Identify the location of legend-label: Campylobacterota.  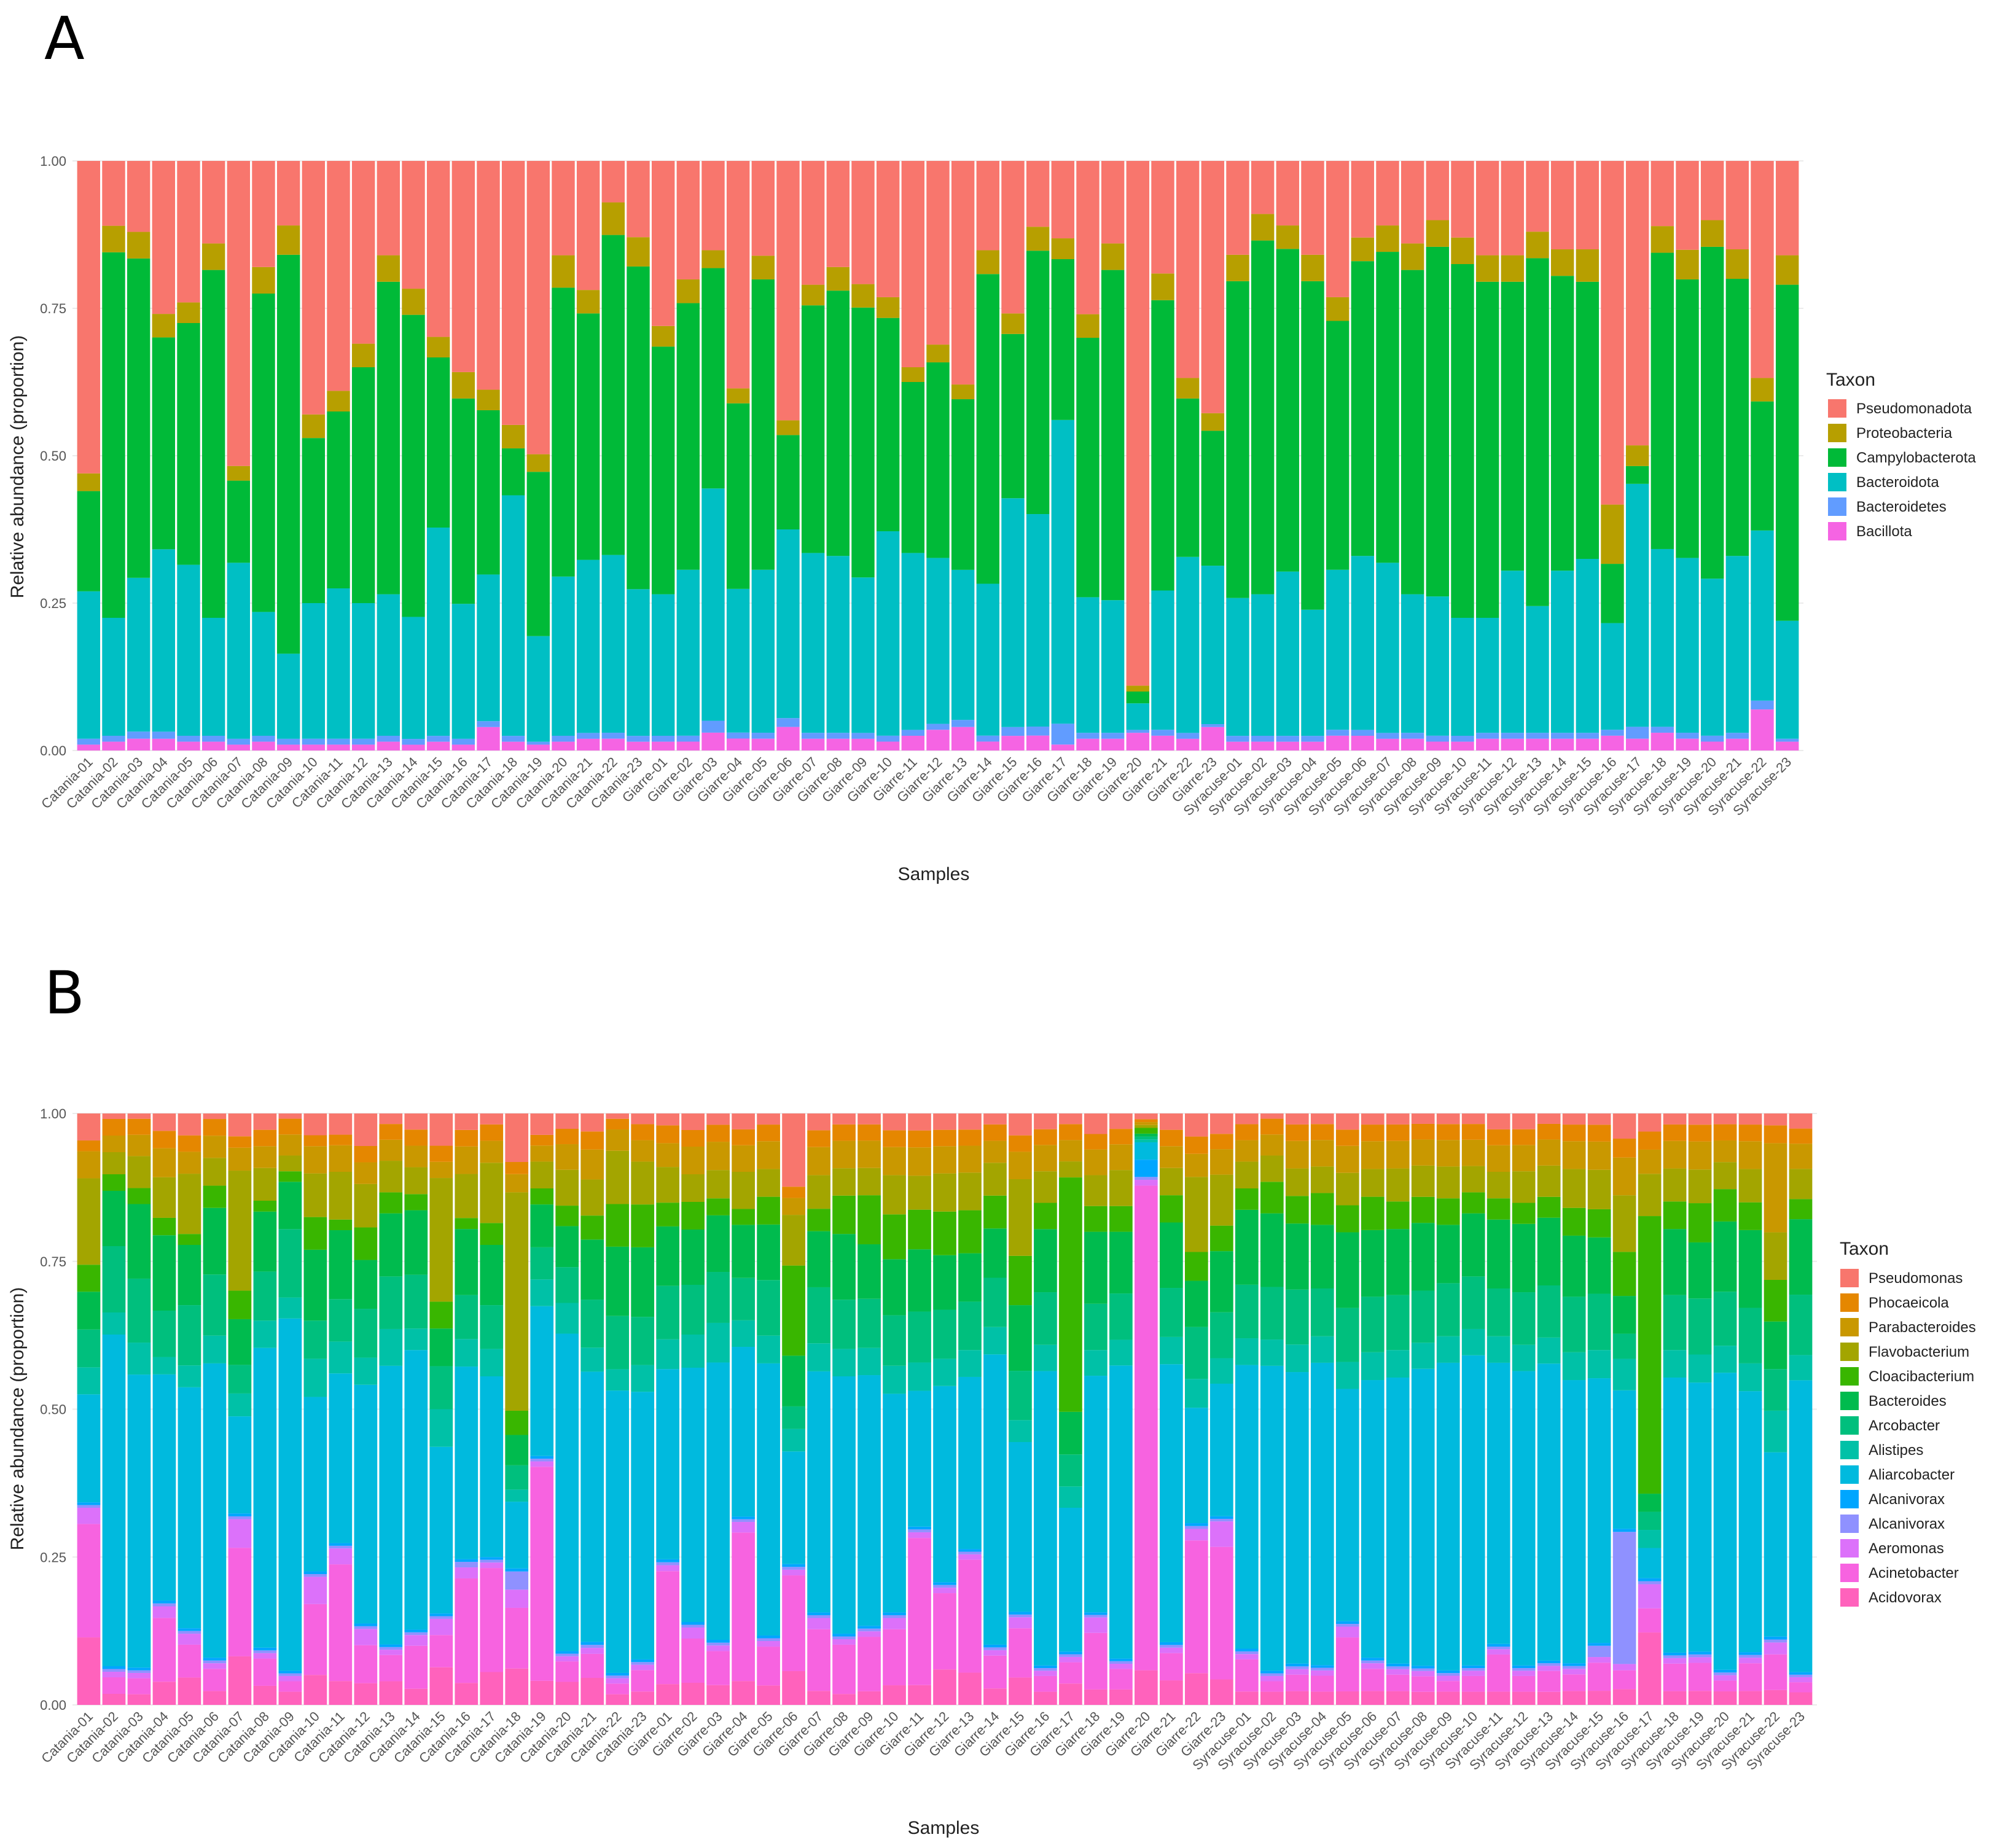
(1916, 458).